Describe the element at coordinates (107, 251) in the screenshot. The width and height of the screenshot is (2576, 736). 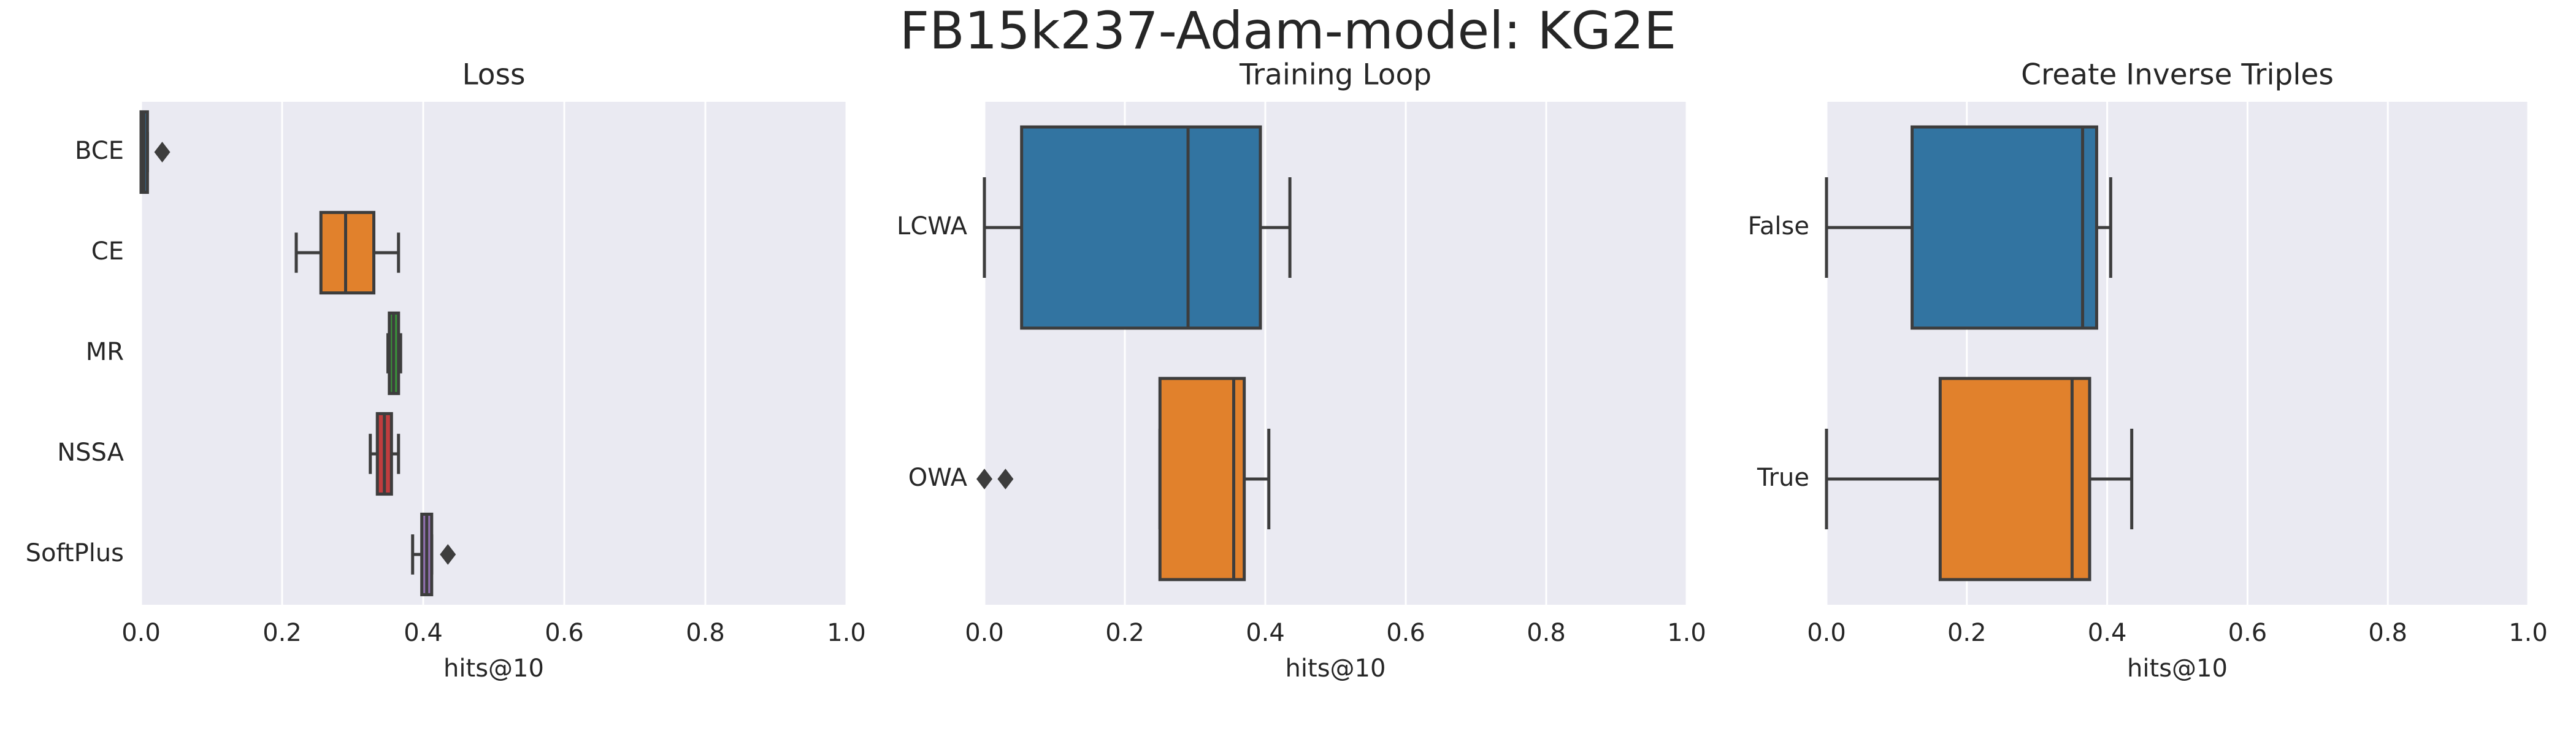
I see `y-tick-label: CE` at that location.